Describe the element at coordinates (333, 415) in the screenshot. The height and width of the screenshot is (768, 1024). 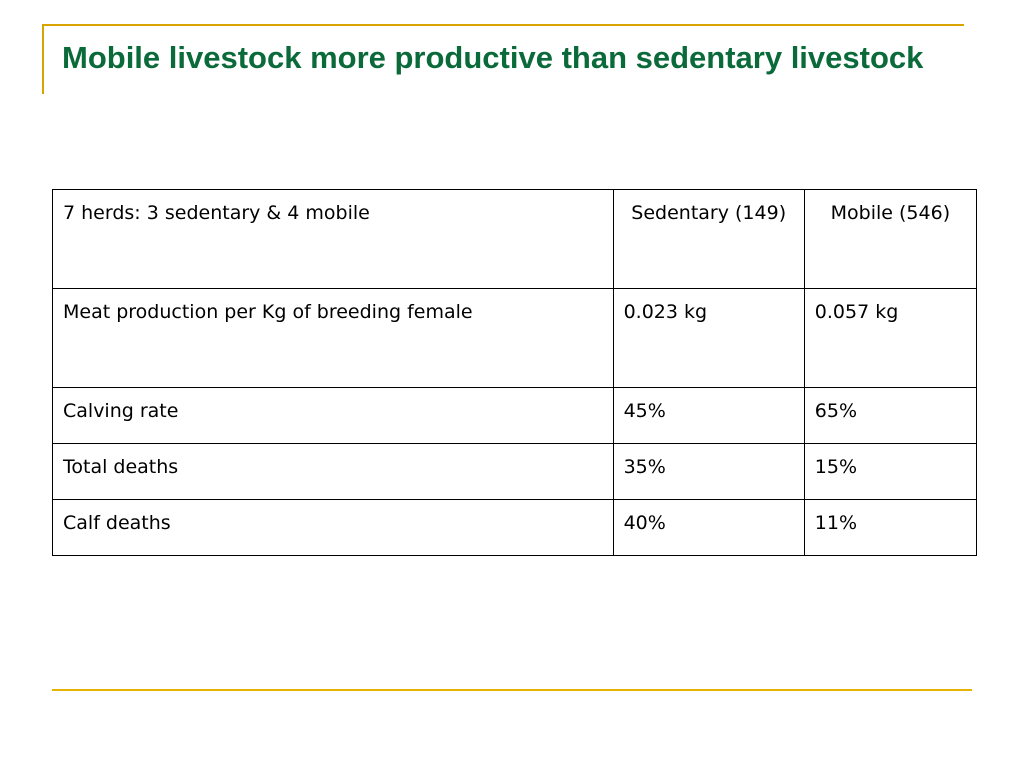
I see `row-label: Calving rate` at that location.